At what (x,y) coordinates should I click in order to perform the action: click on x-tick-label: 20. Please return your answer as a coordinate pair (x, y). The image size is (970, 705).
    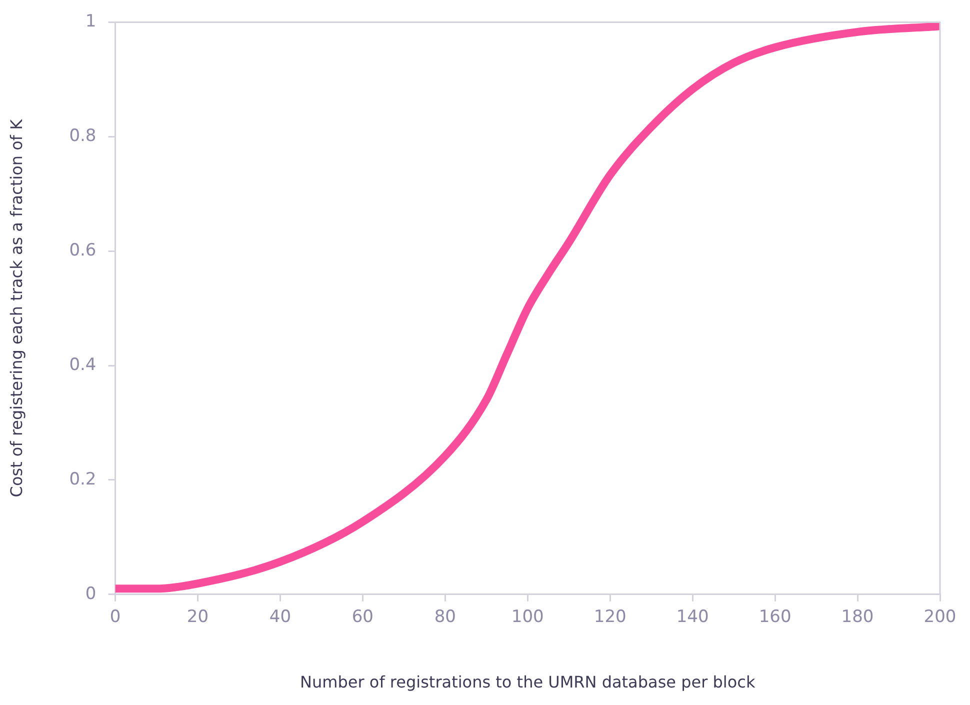
    Looking at the image, I should click on (197, 617).